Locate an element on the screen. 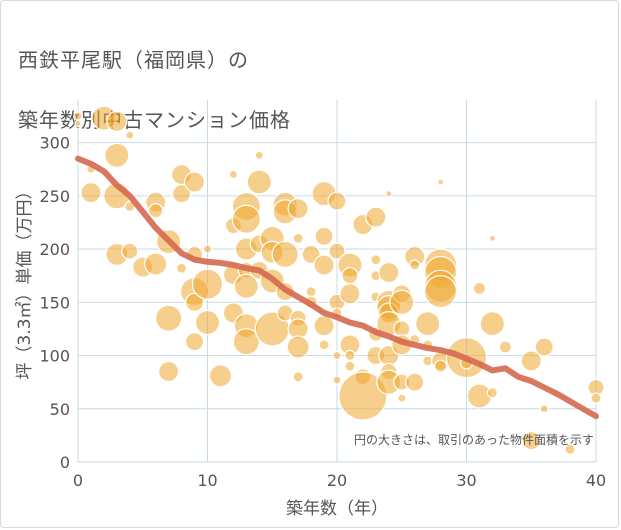 This screenshot has width=621, height=530. y-tick-label: 300 is located at coordinates (54, 143).